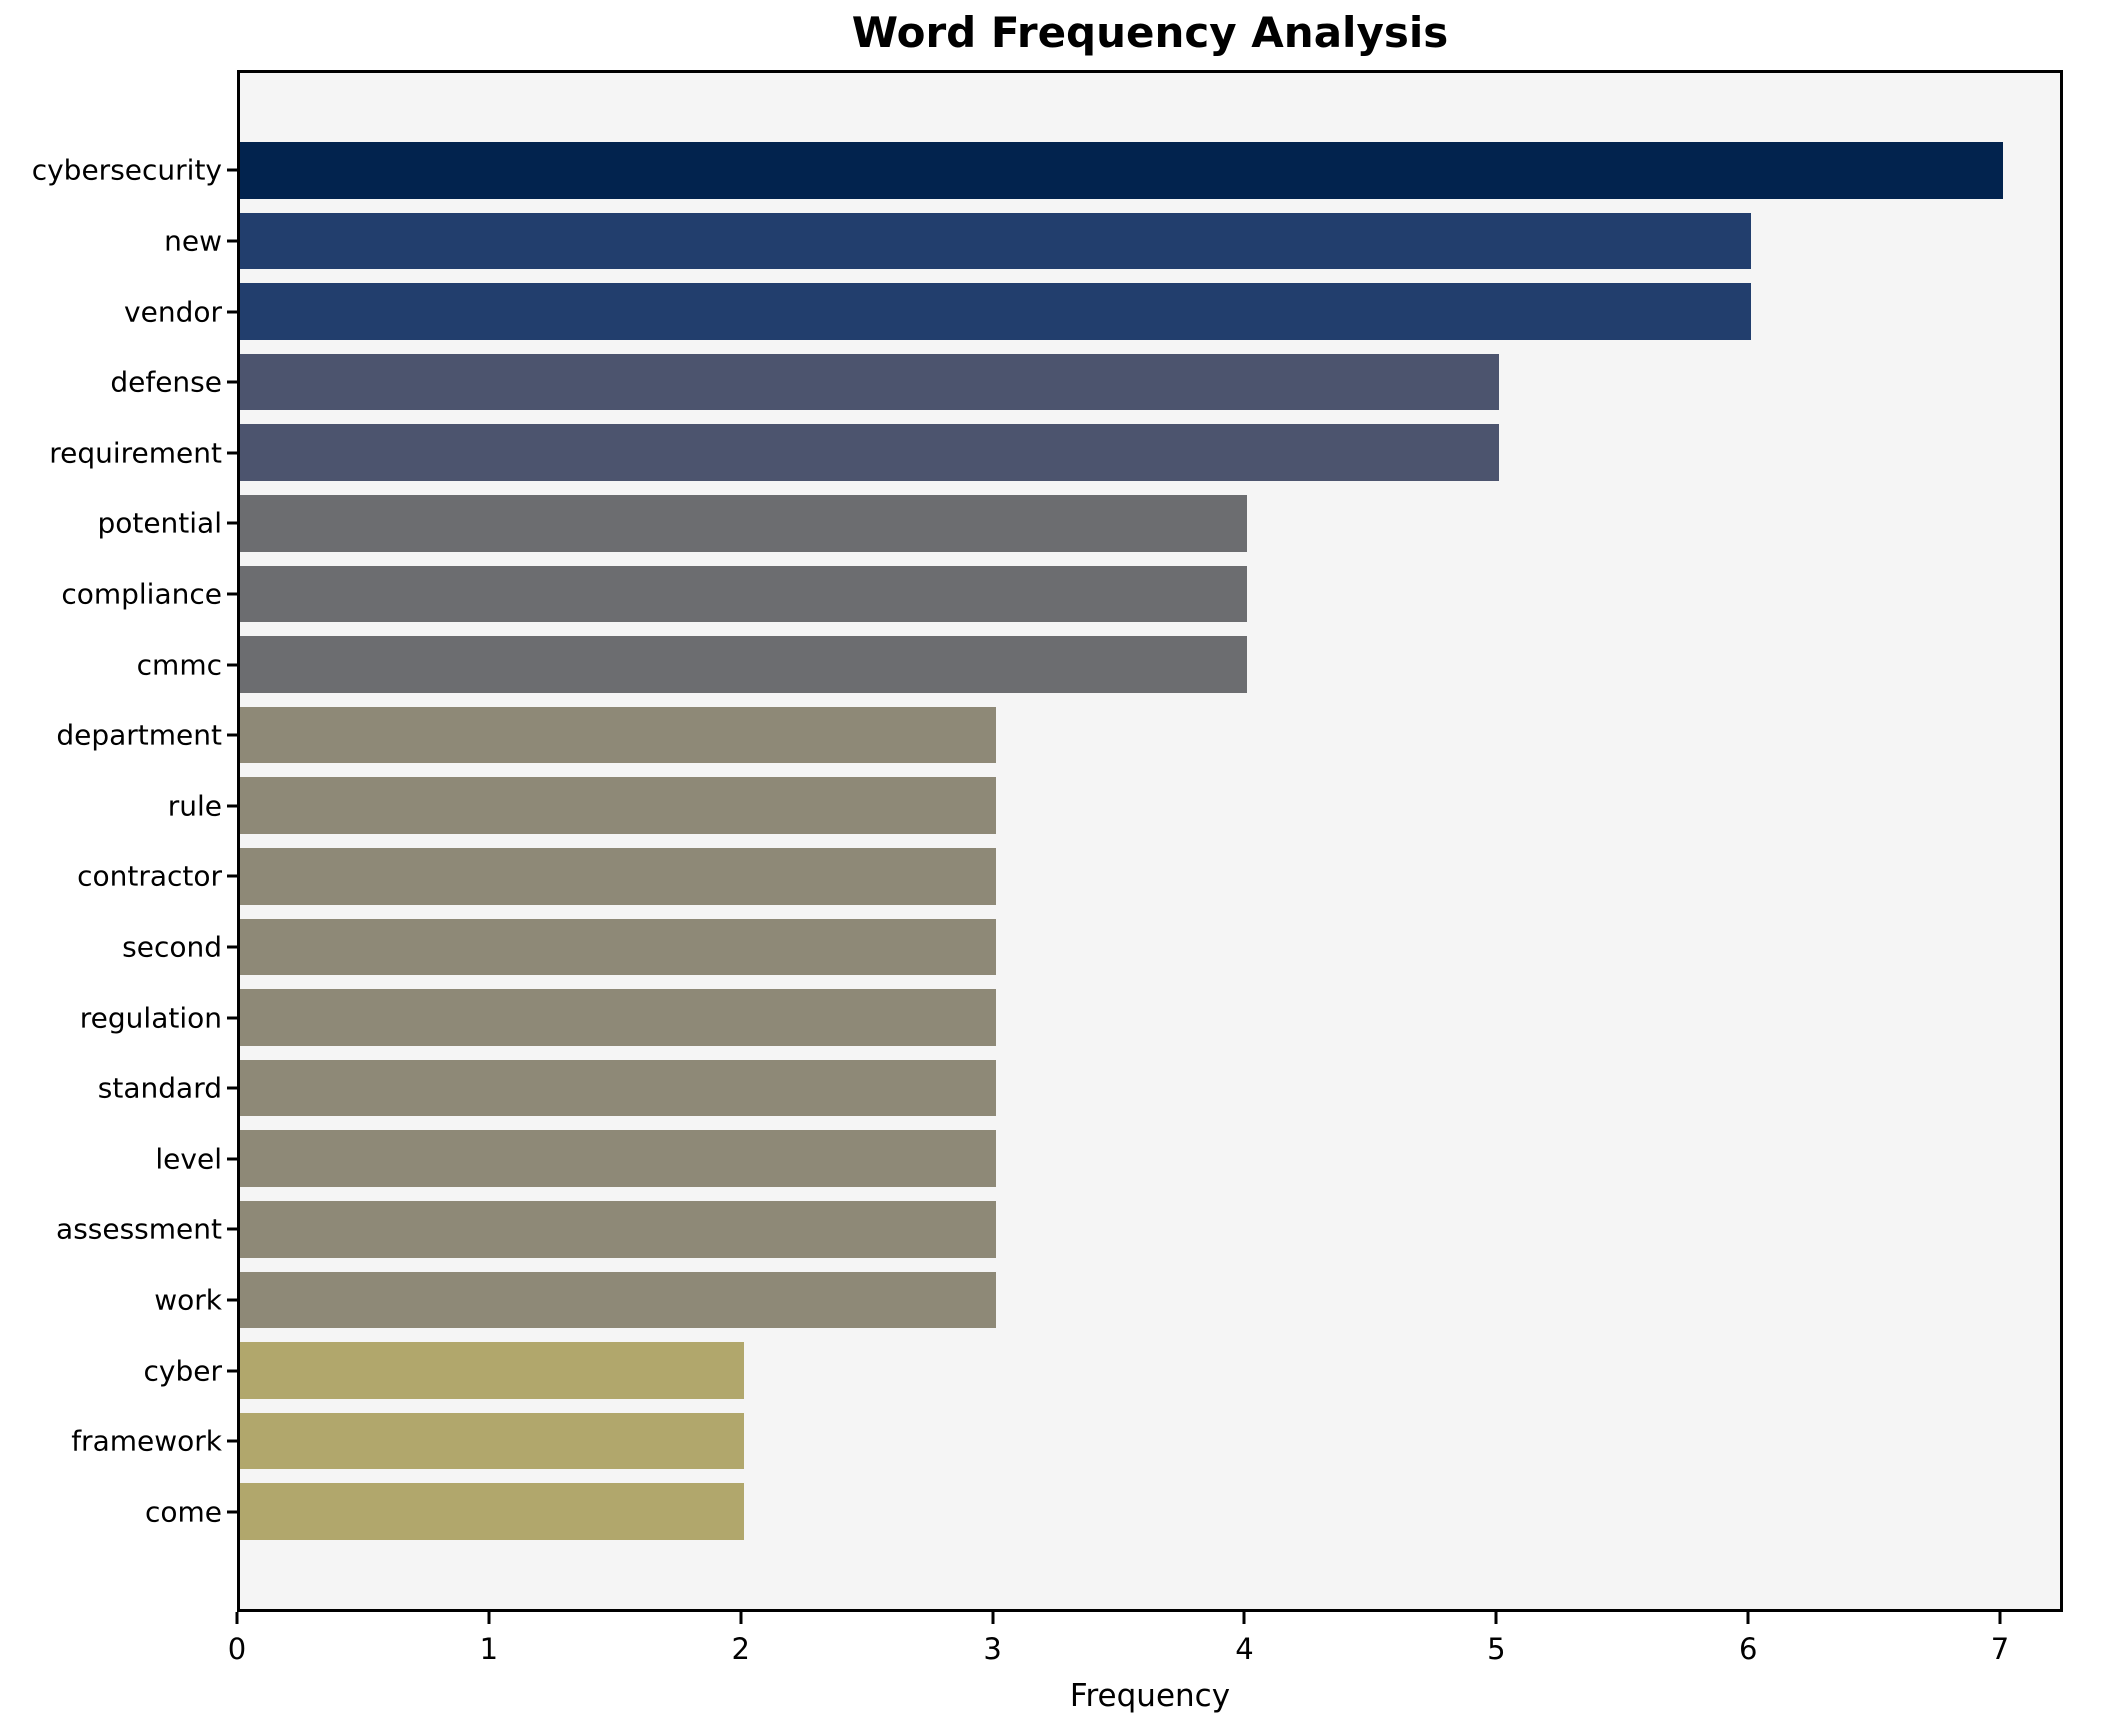  Describe the element at coordinates (618, 1158) in the screenshot. I see `bar-level` at that location.